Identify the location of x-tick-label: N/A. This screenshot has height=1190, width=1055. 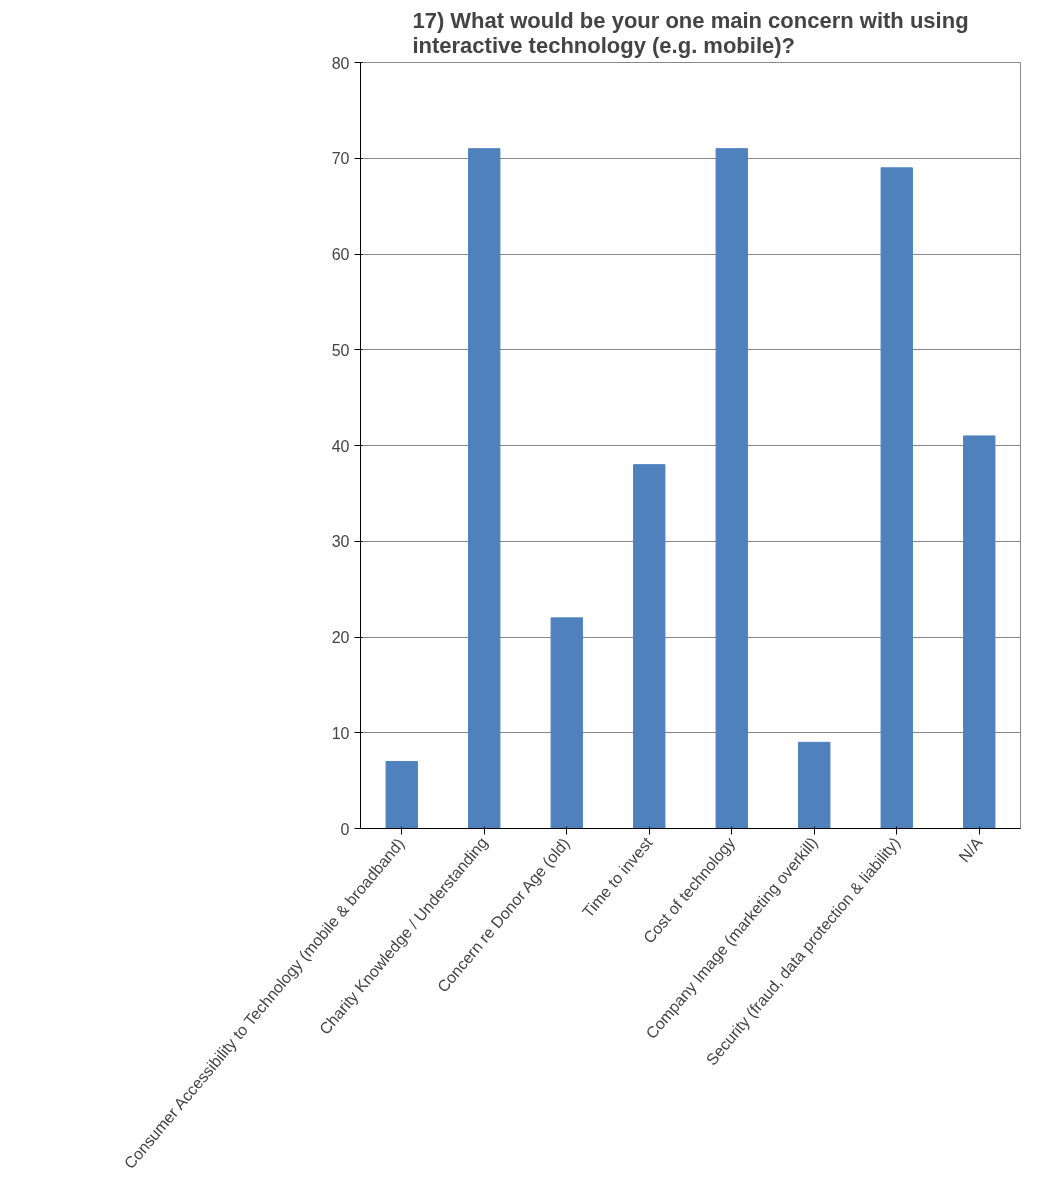
(970, 849).